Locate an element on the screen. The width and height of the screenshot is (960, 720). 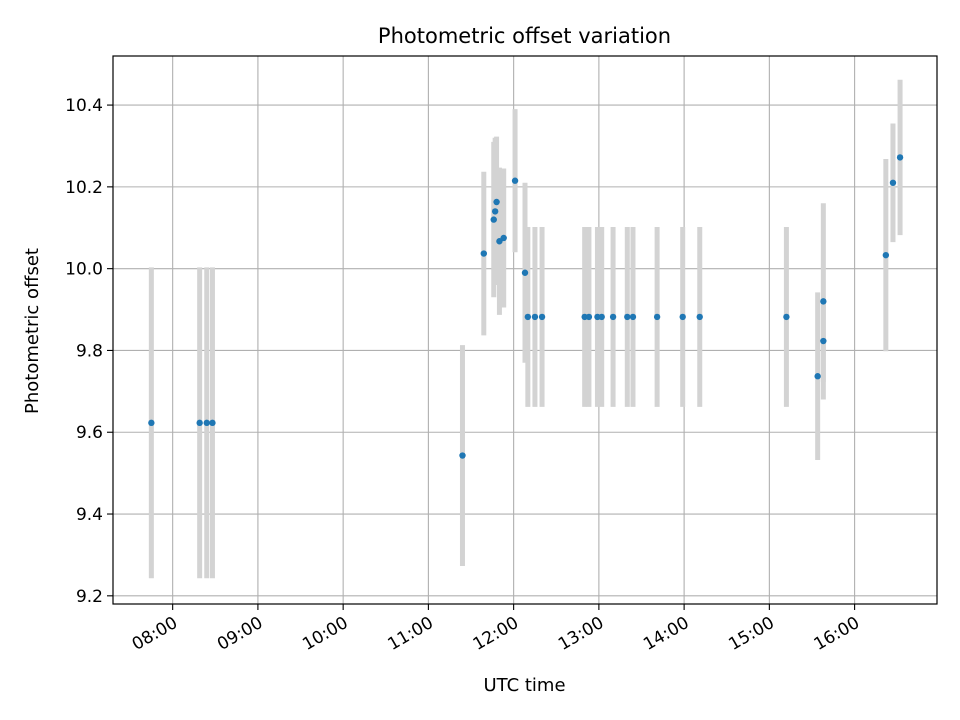
y-tick-label: 9.8 is located at coordinates (89, 351).